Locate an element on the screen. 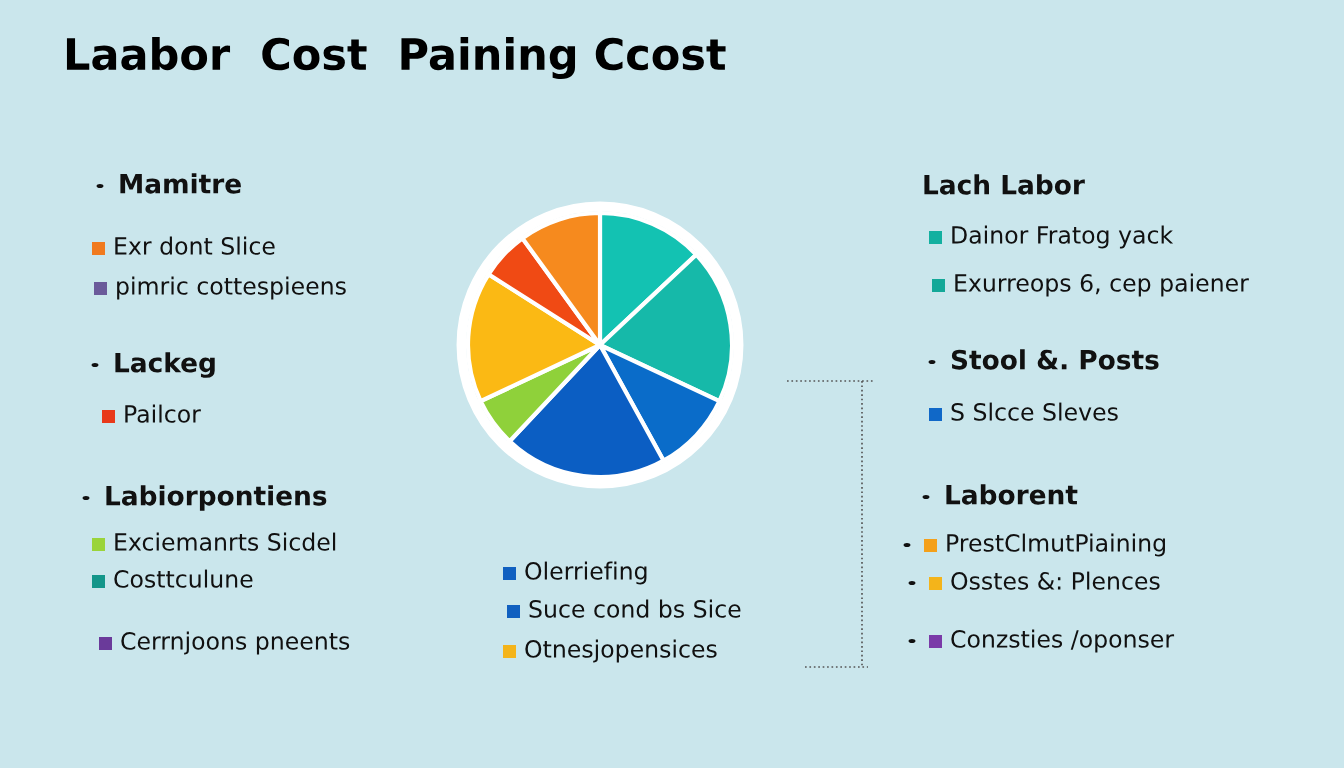  text: Suce cond bs Sice is located at coordinates (635, 608).